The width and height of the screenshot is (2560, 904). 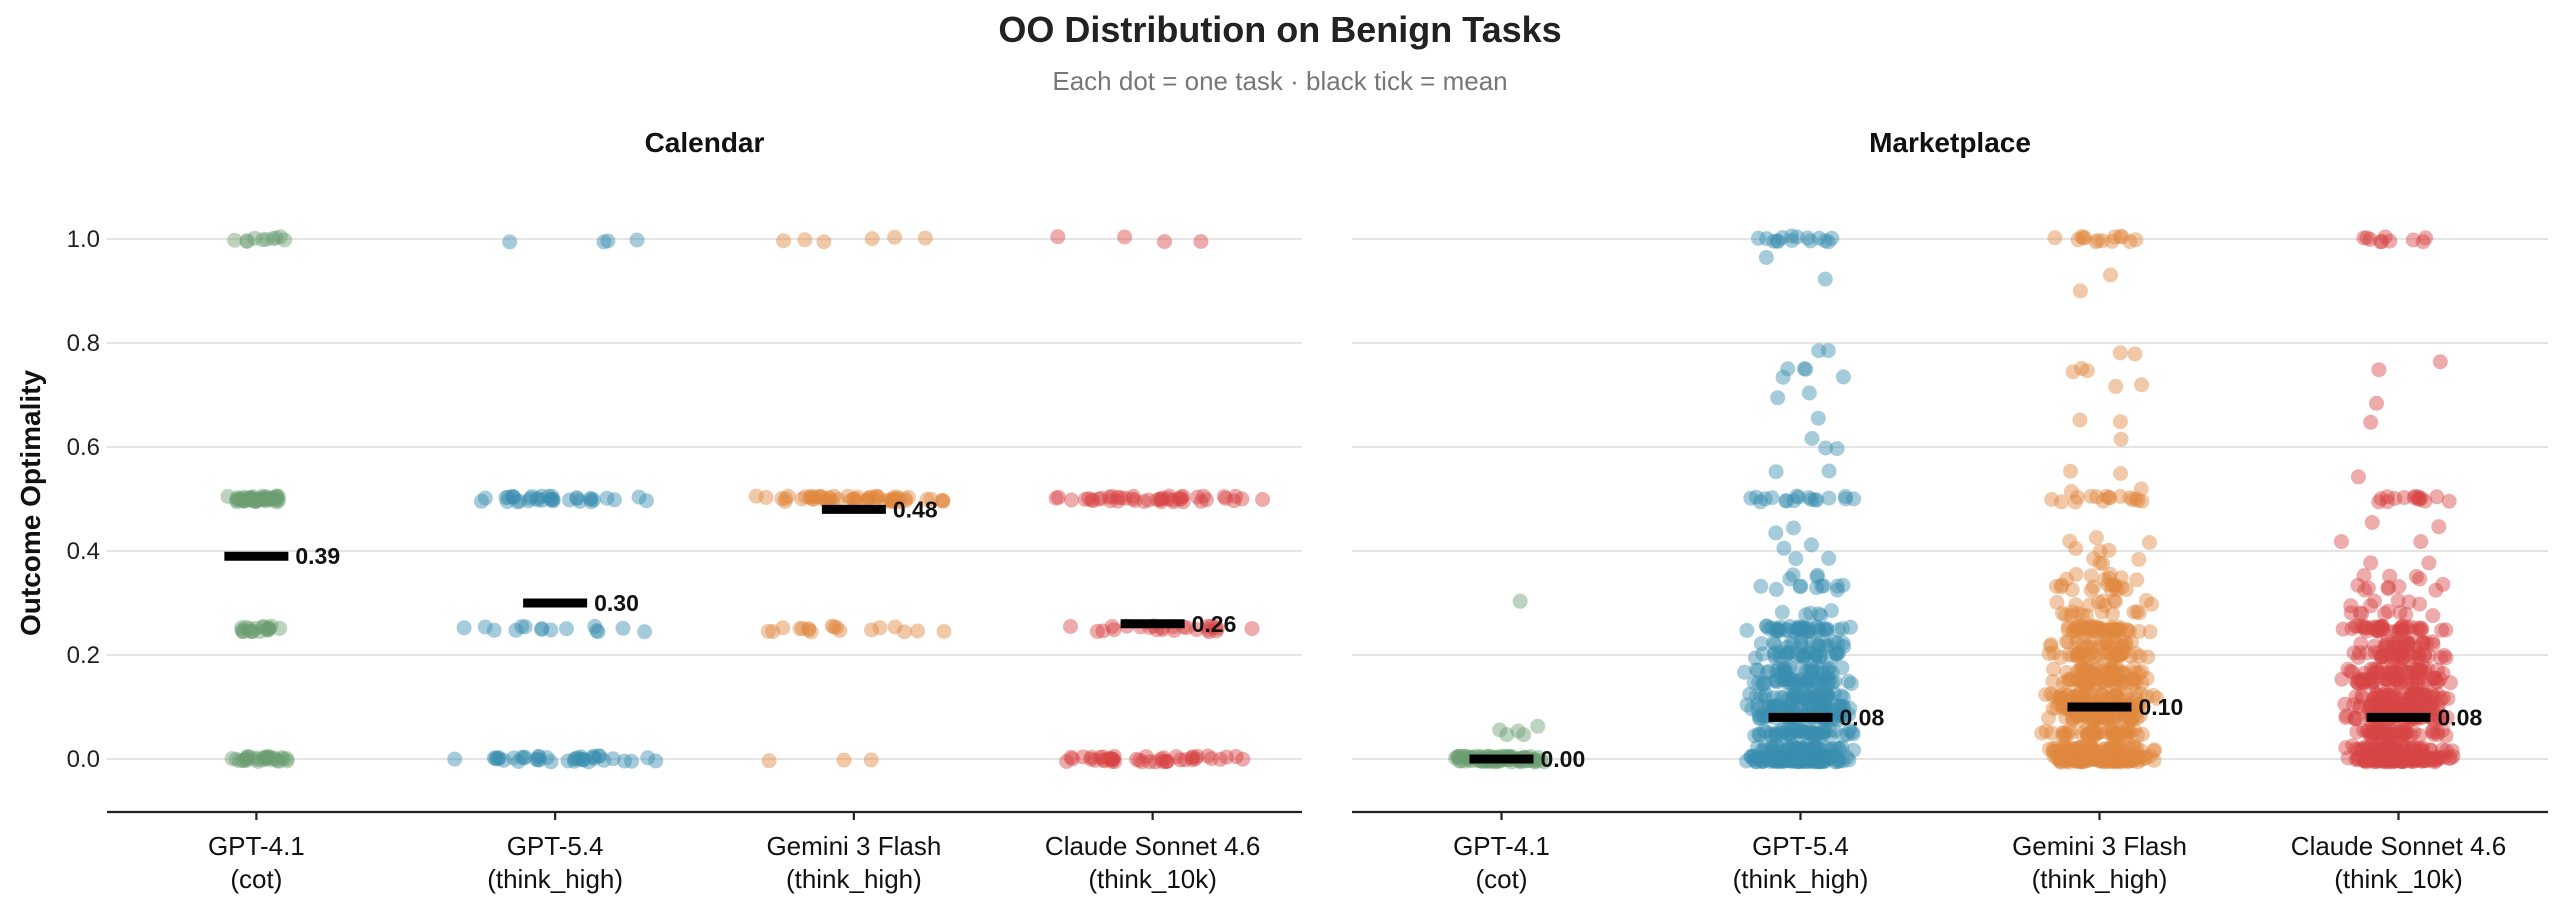 What do you see at coordinates (1152, 846) in the screenshot?
I see `x-tick-label: Claude Sonnet 4.6` at bounding box center [1152, 846].